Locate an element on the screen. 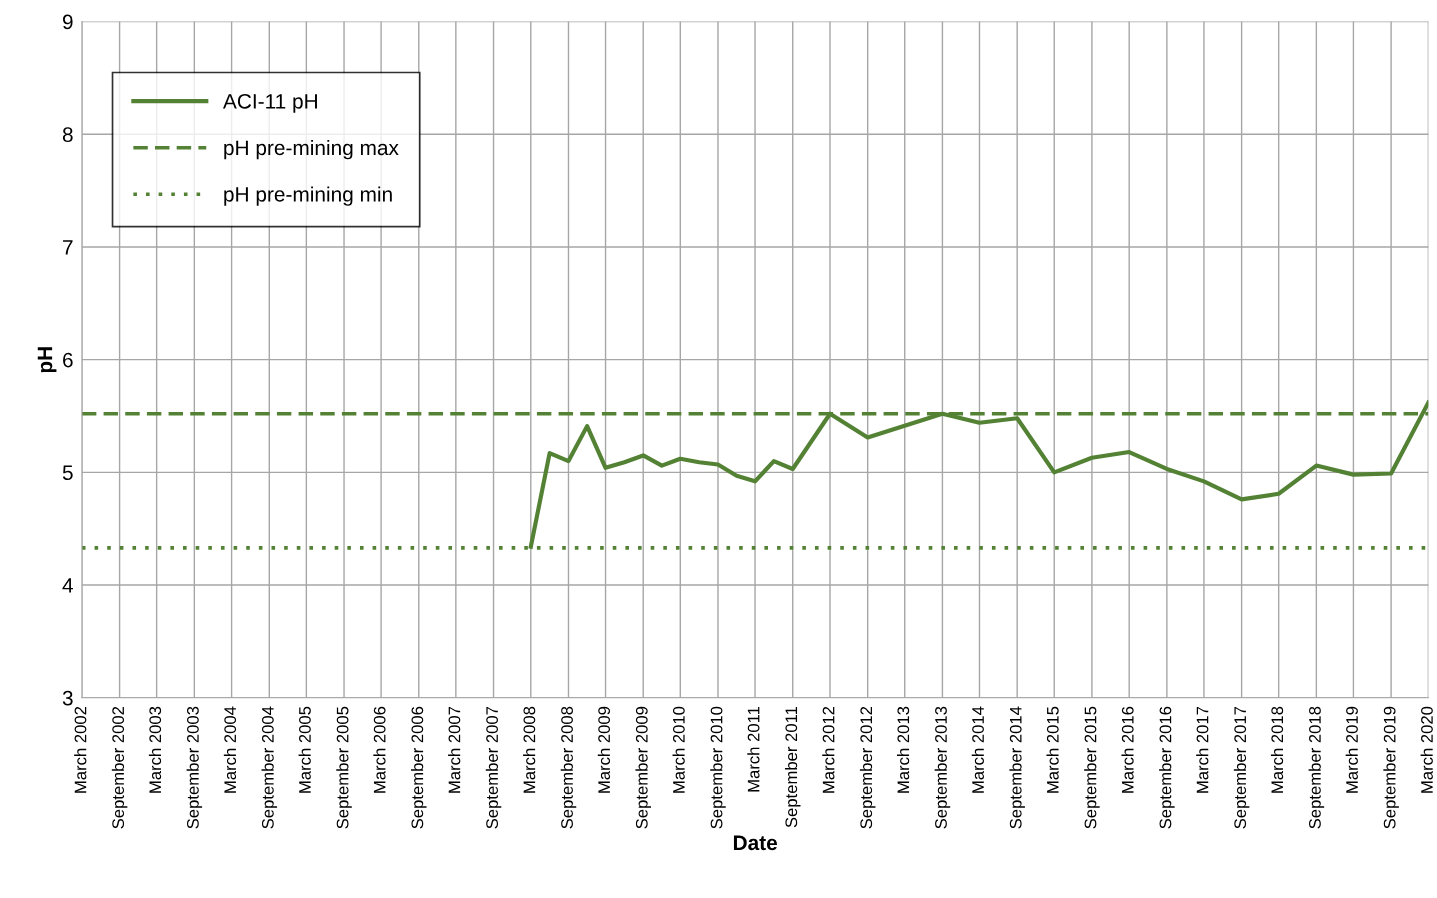 This screenshot has width=1437, height=898. y-tick-label: 8 is located at coordinates (67, 134).